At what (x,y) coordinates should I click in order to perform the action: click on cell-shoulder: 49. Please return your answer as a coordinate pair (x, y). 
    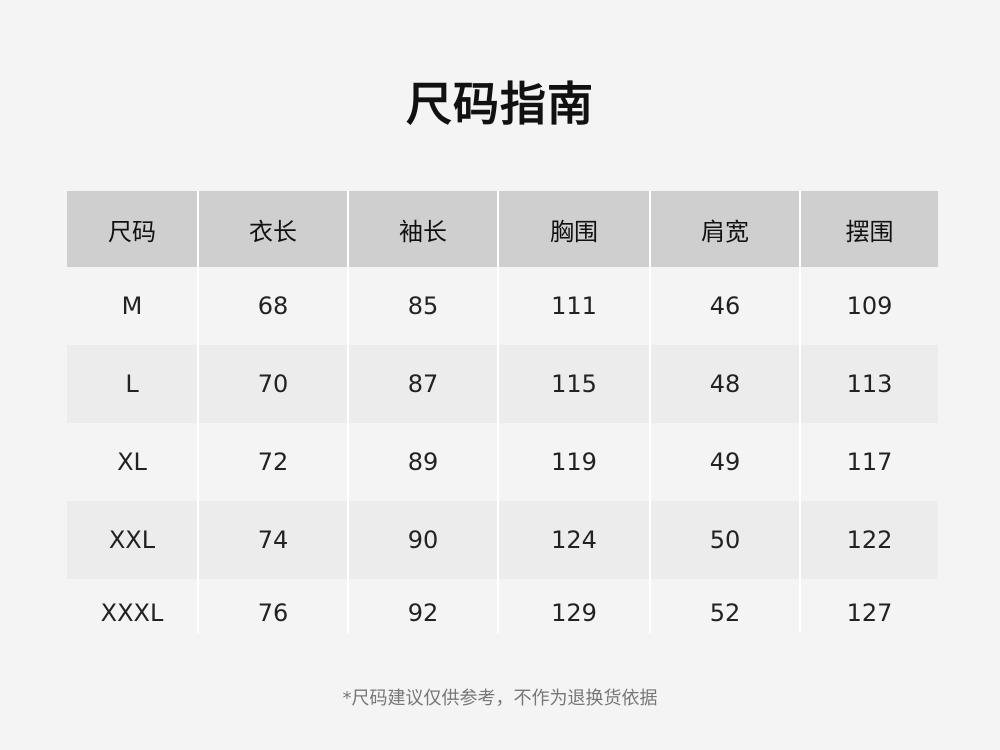
    Looking at the image, I should click on (726, 462).